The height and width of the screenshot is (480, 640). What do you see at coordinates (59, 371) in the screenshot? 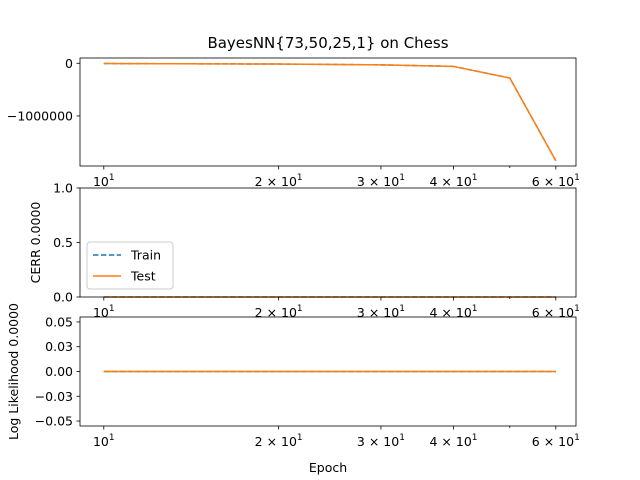
I see `y-tick-label: 0.00` at bounding box center [59, 371].